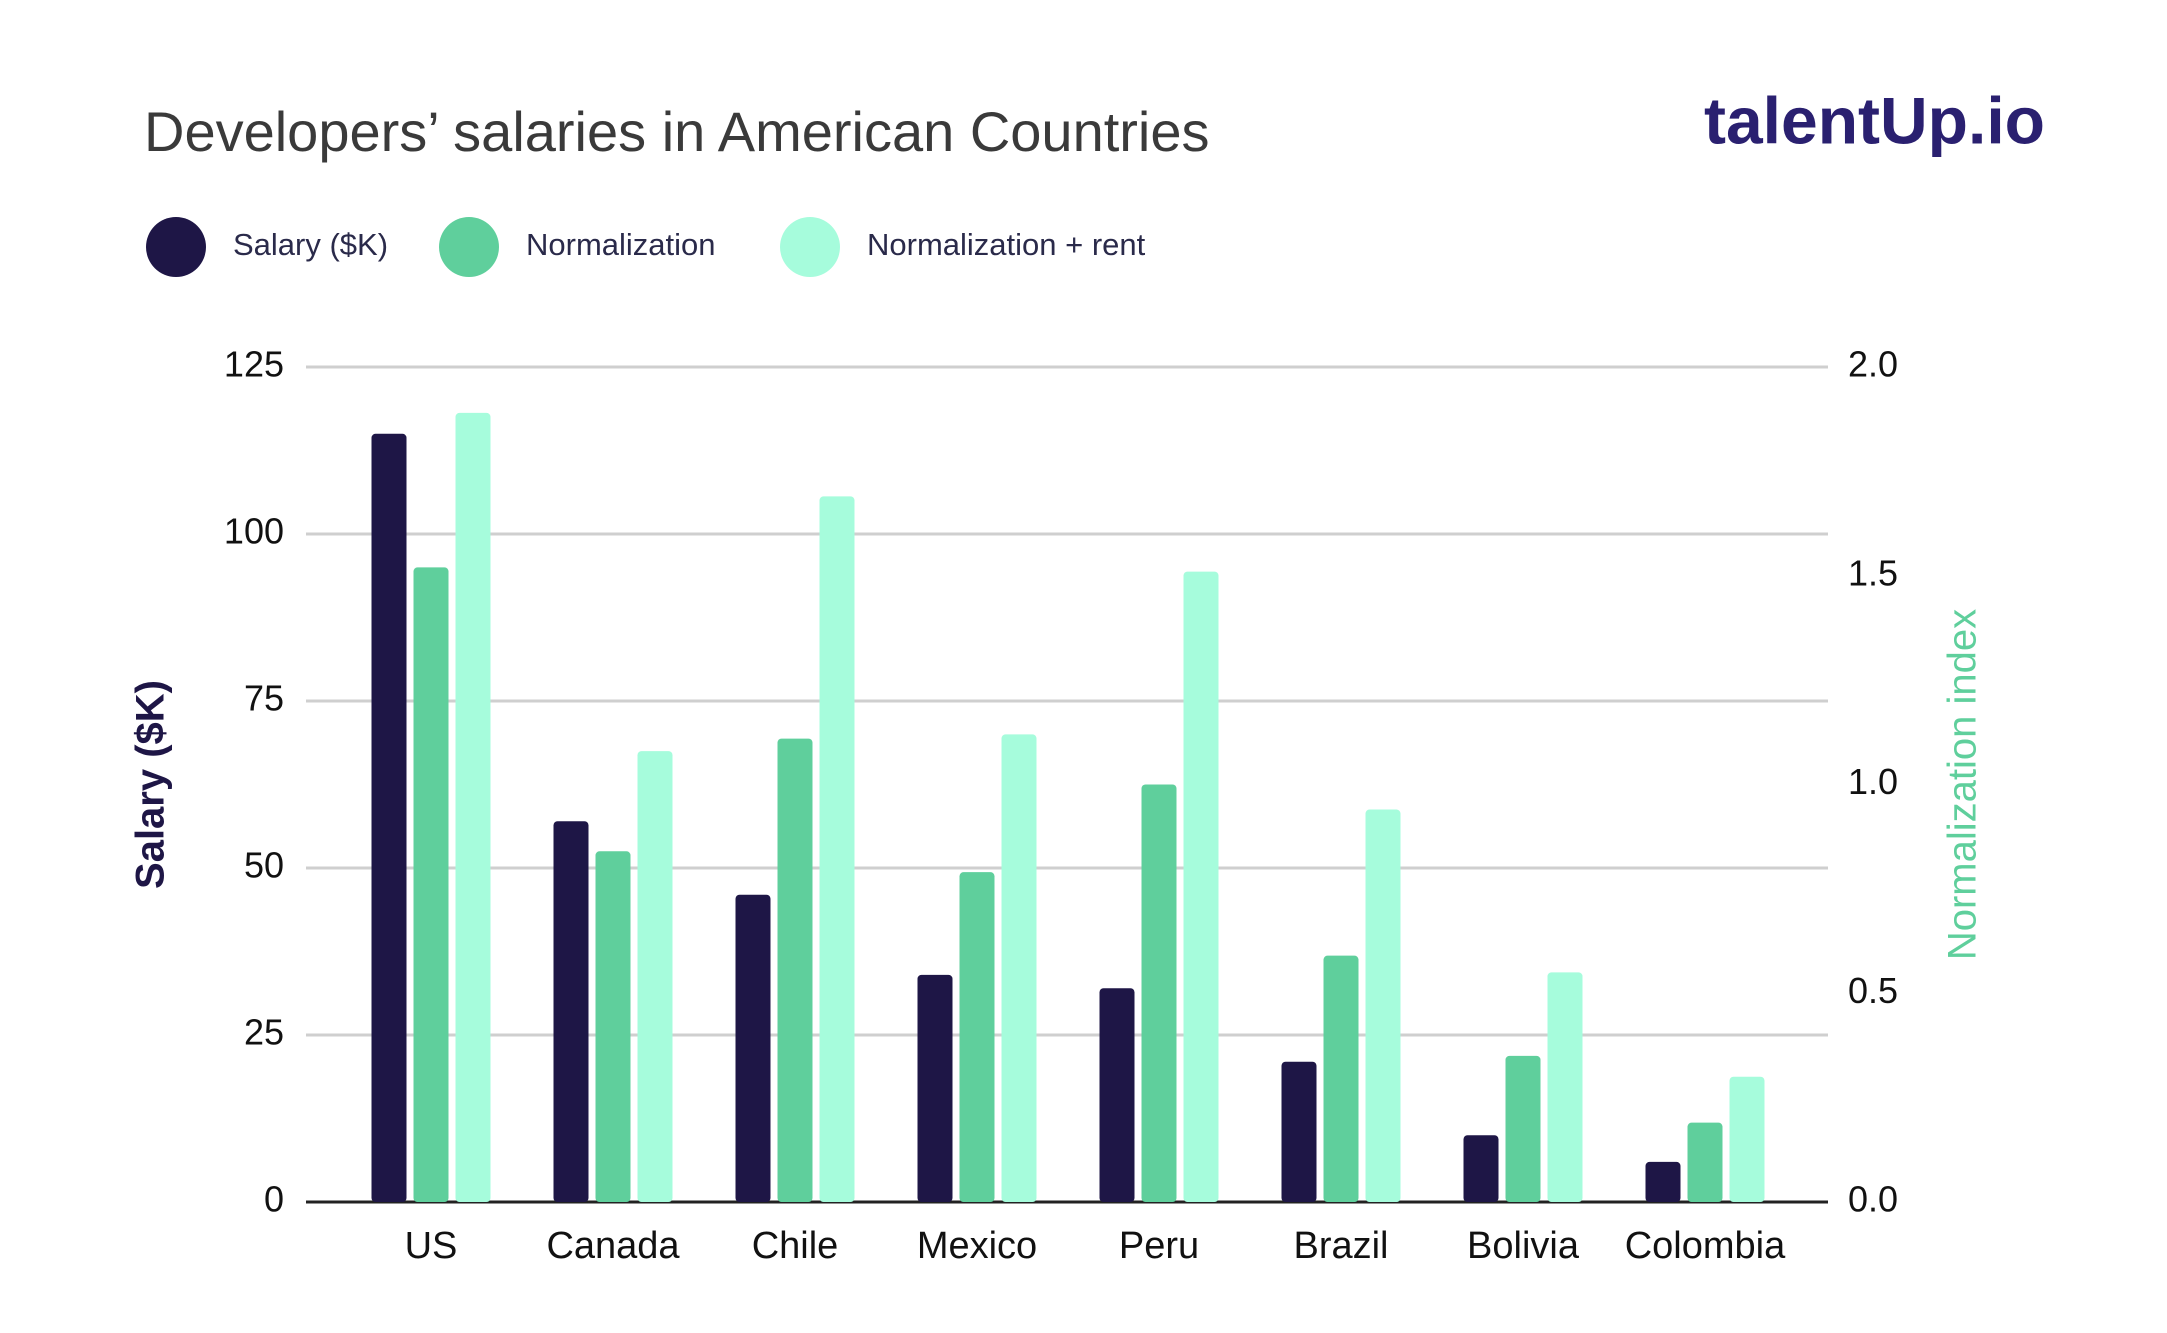 The image size is (2167, 1333). I want to click on x-tick-label: Brazil, so click(1340, 1246).